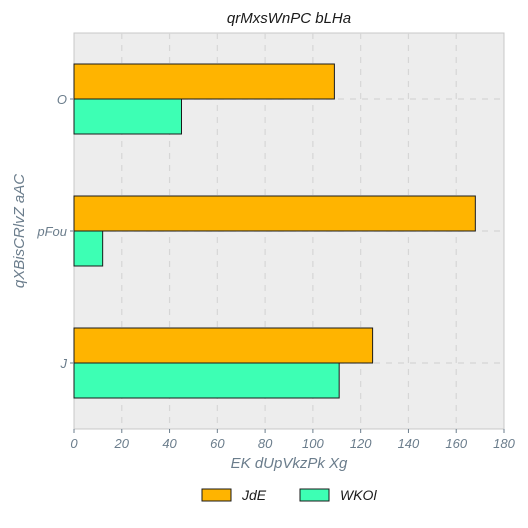 This screenshot has height=528, width=528. I want to click on chart-title: qrMxsWnPC bLHa, so click(289, 18).